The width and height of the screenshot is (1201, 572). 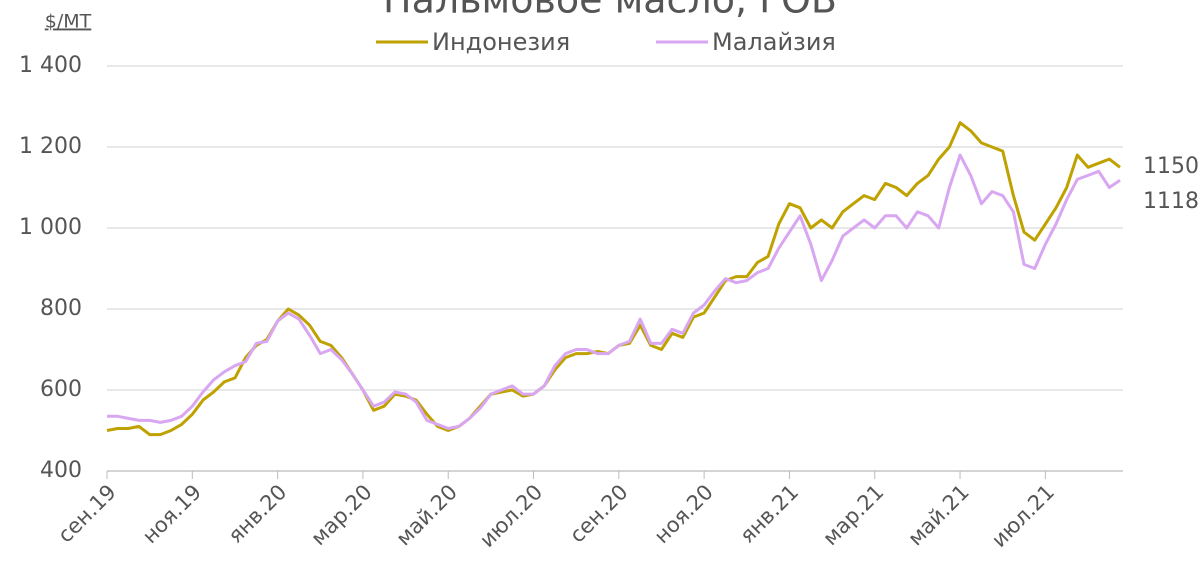 I want to click on legend: Индонезия Малайзия, so click(x=606, y=42).